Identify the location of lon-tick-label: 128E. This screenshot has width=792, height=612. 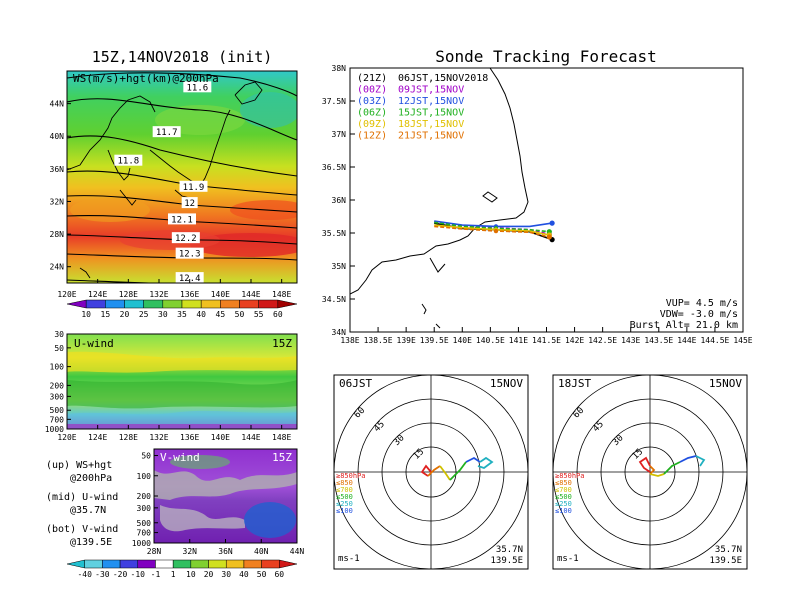
(128, 437).